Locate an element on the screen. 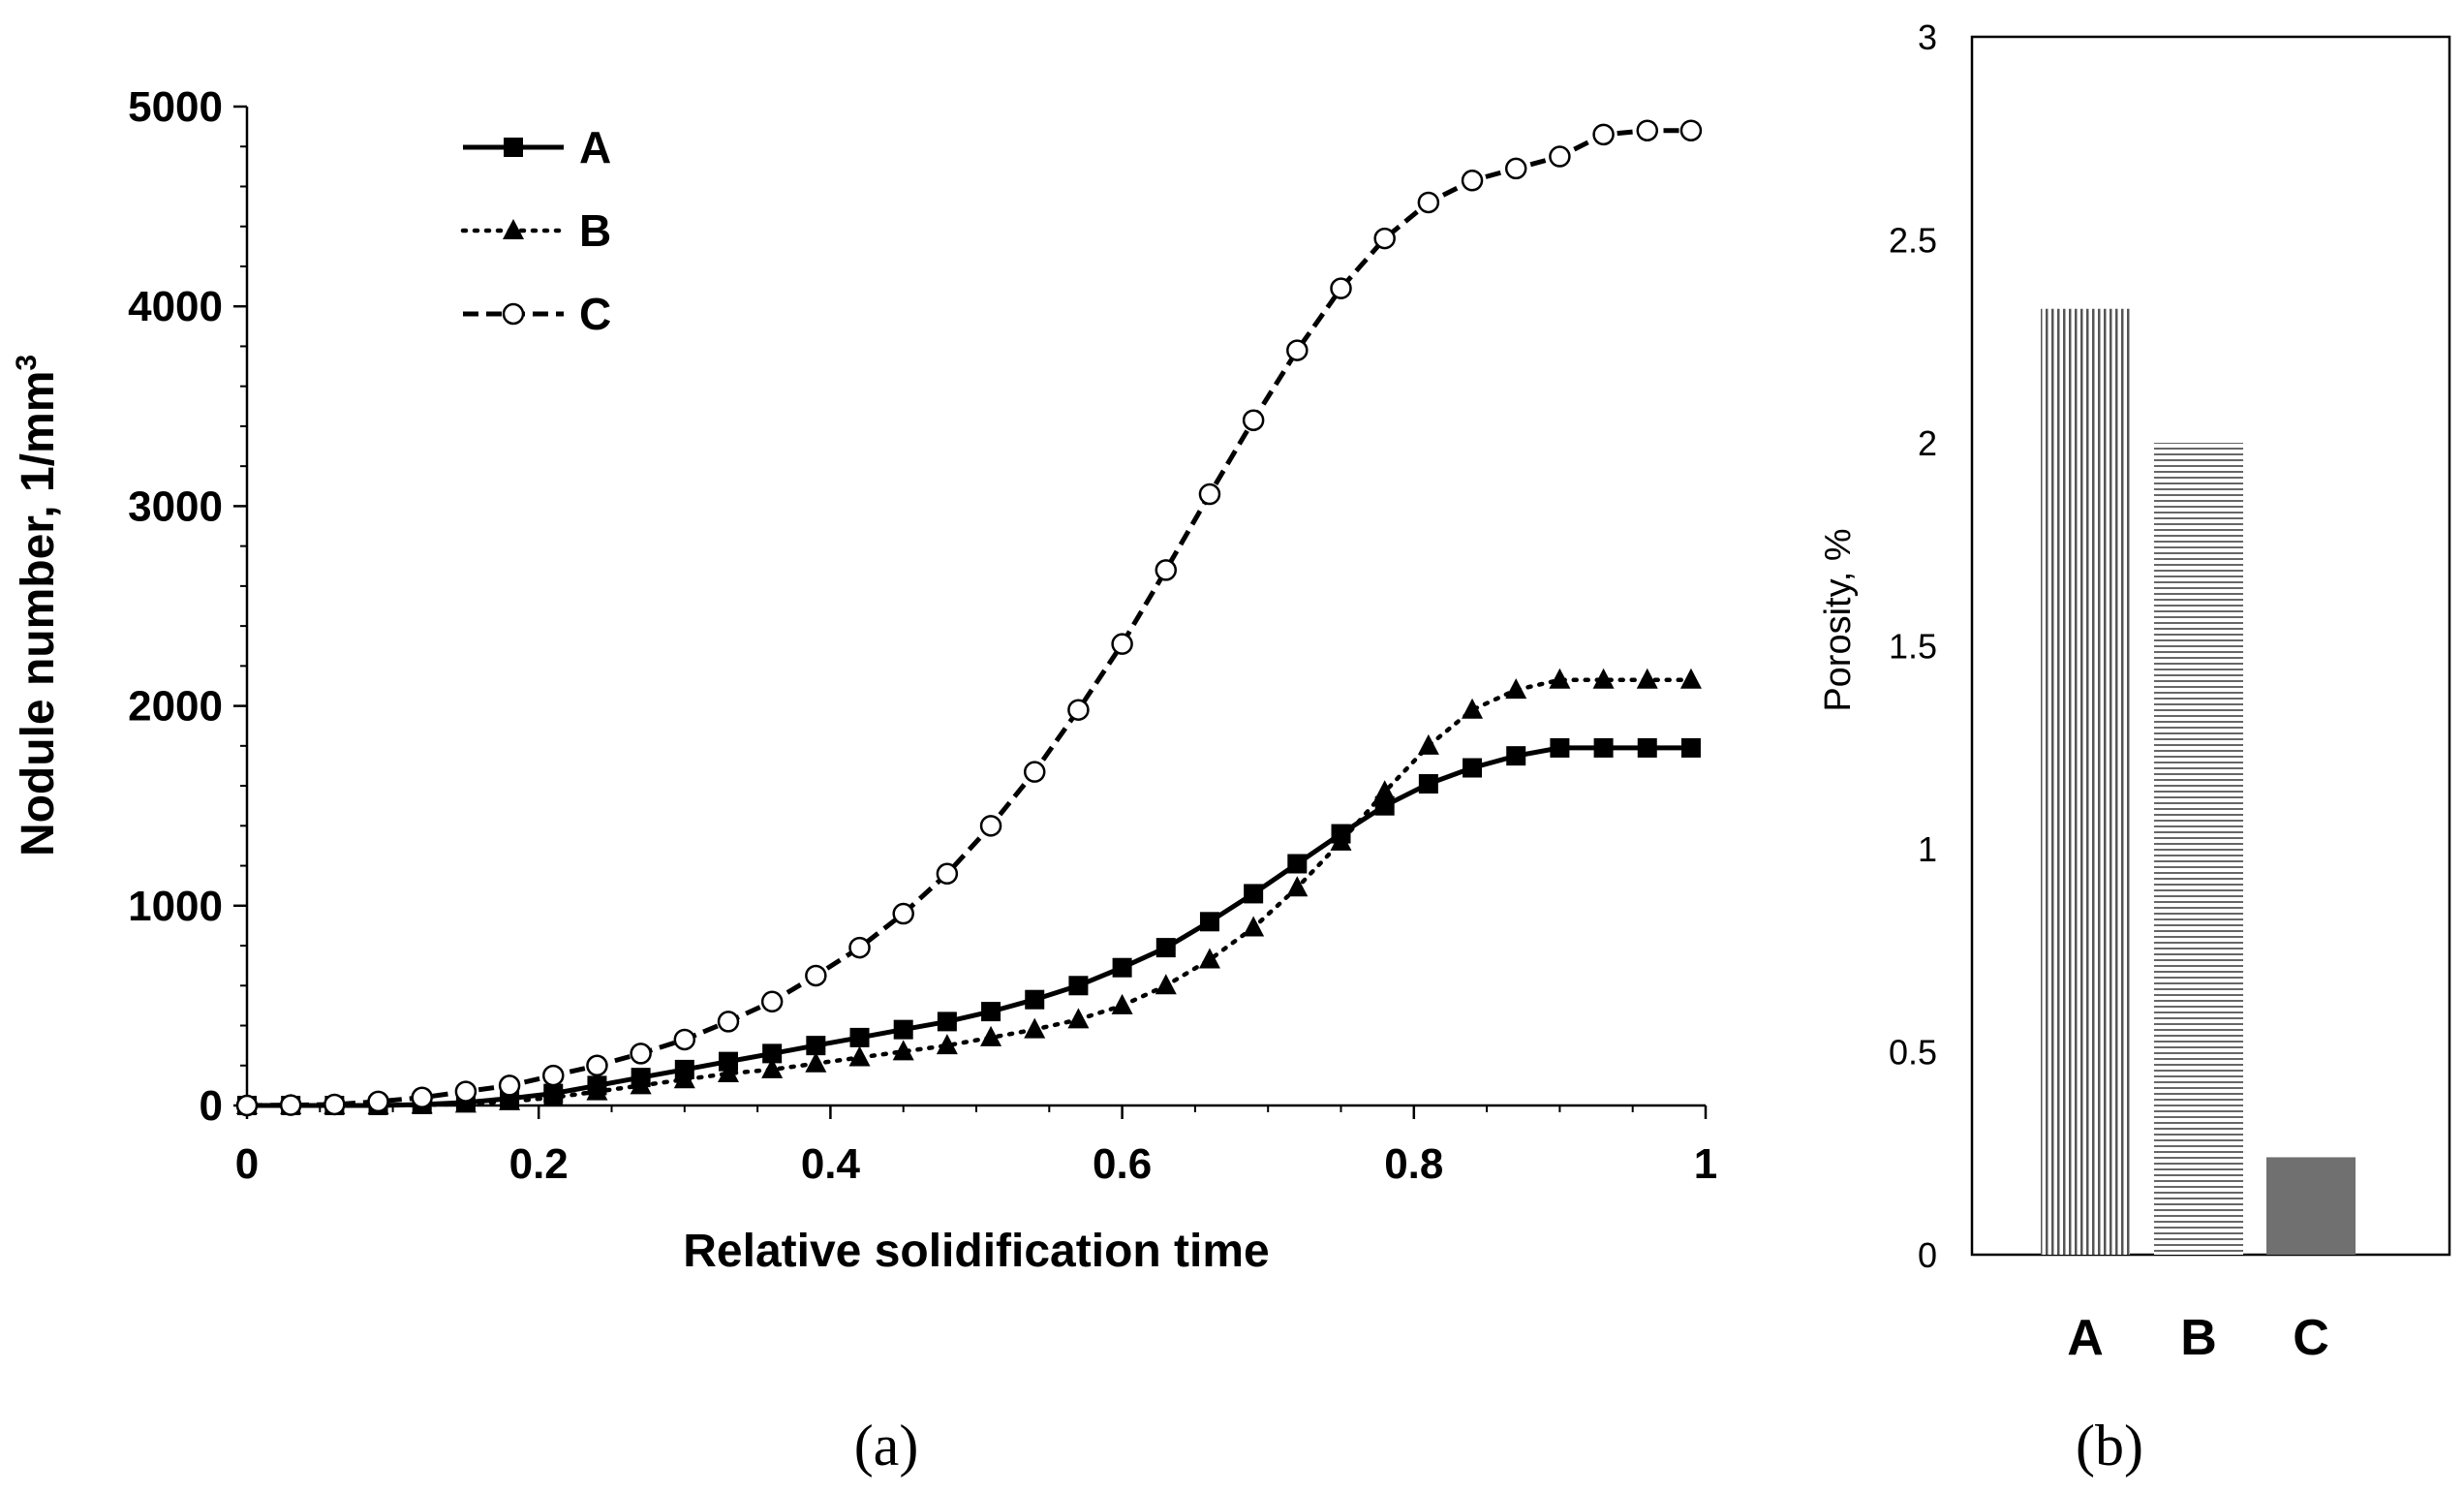 The image size is (2464, 1494). y-tick-label: 2000 is located at coordinates (175, 707).